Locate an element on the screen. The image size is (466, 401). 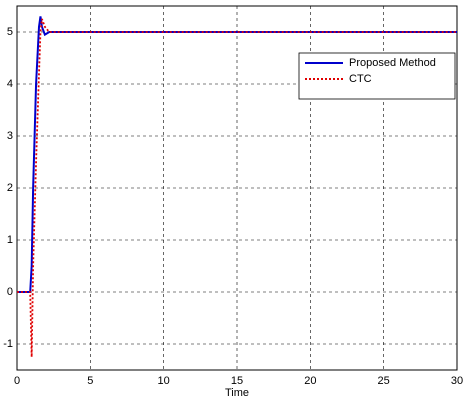
legend-label: CTC is located at coordinates (360, 79).